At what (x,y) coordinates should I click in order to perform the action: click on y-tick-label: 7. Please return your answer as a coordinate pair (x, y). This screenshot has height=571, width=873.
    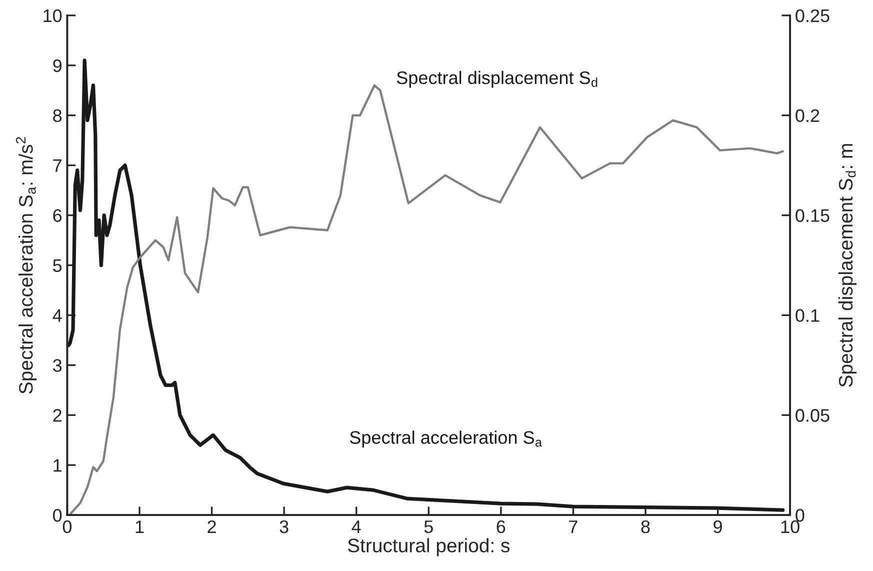
    Looking at the image, I should click on (57, 165).